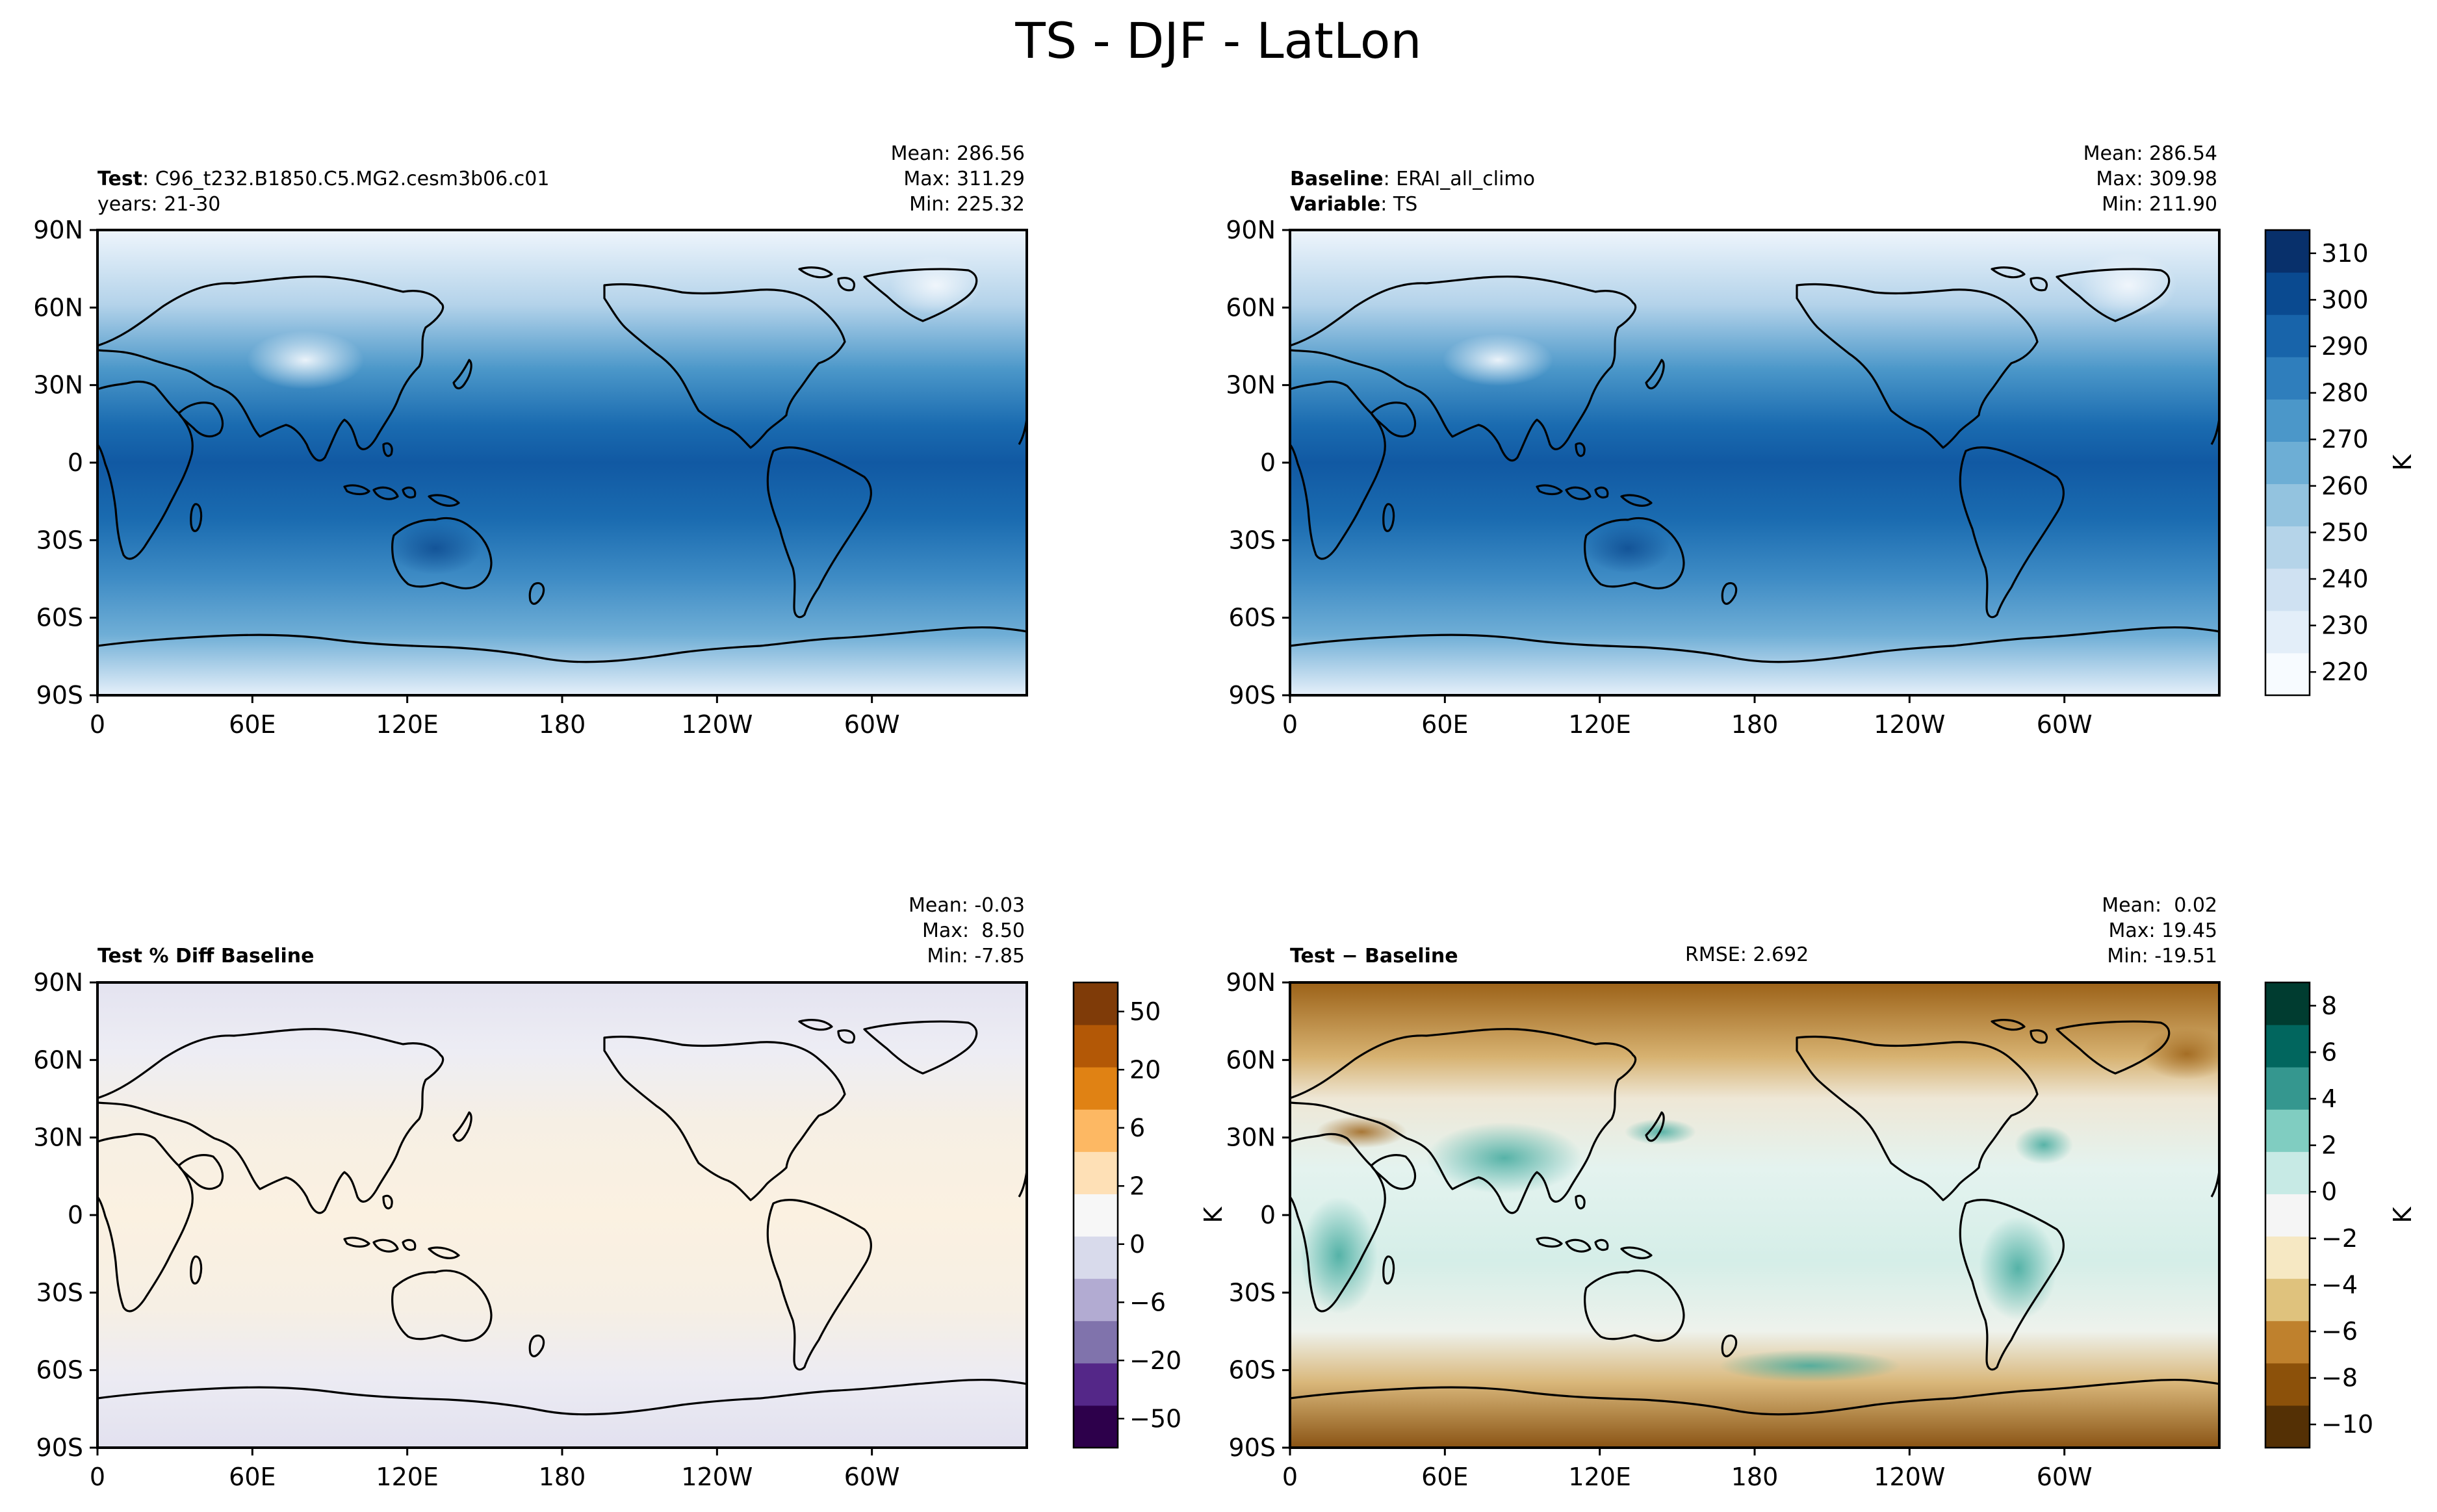 The image size is (2437, 1512). Describe the element at coordinates (1252, 1447) in the screenshot. I see `diff-lat-tick-label: 90S` at that location.